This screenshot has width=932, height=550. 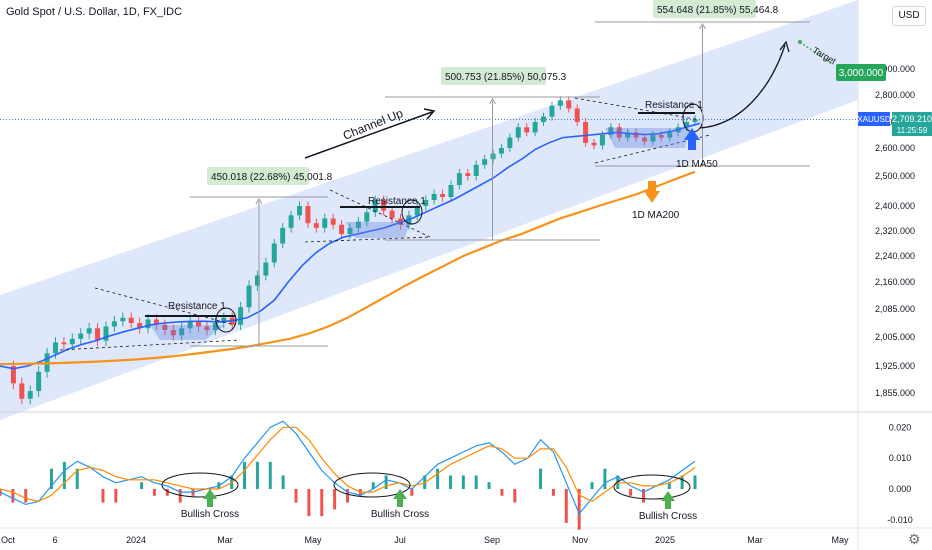 I want to click on pattern-2-fill, so click(x=377, y=230).